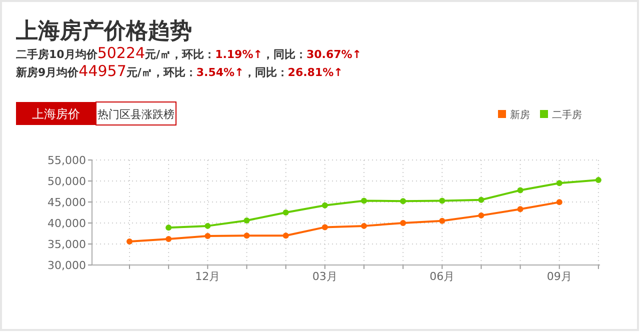 The height and width of the screenshot is (332, 640). I want to click on x-tick-label: 09月, so click(559, 276).